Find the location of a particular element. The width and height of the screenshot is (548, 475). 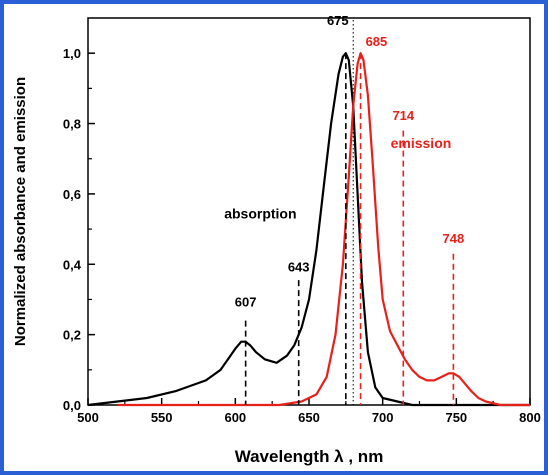

peak-label-714: 714 is located at coordinates (403, 115).